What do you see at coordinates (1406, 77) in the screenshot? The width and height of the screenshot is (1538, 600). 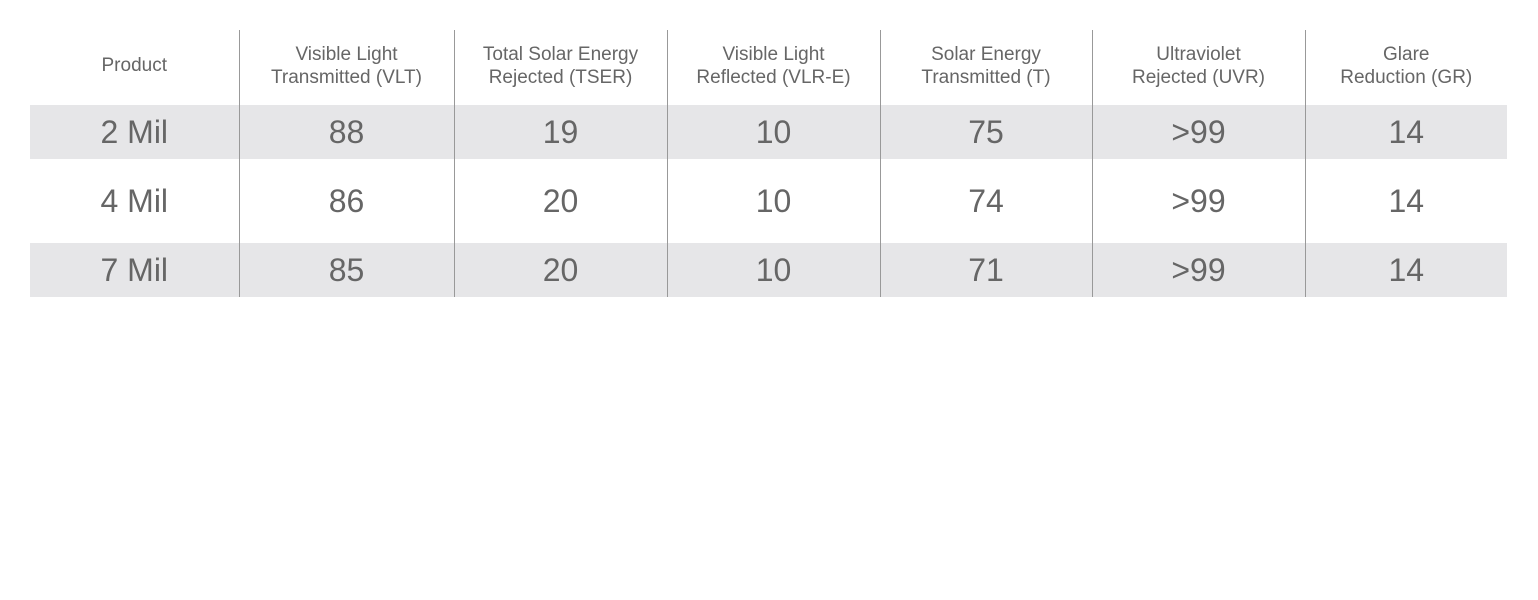 I see `header-line: Reduction (GR)` at bounding box center [1406, 77].